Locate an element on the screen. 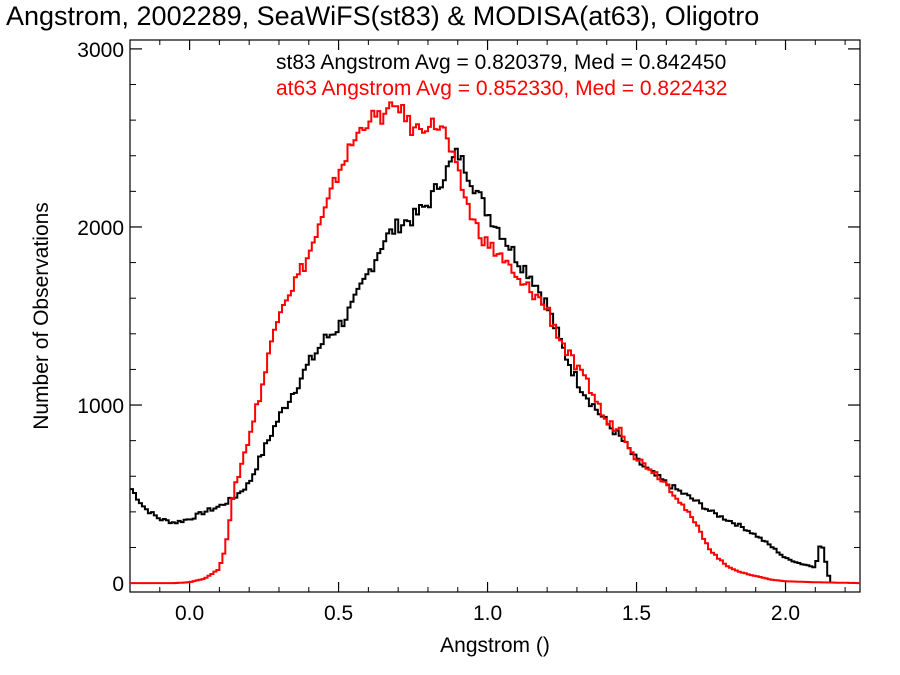 The width and height of the screenshot is (900, 675). y-axis-label: Number of Observations is located at coordinates (41, 316).